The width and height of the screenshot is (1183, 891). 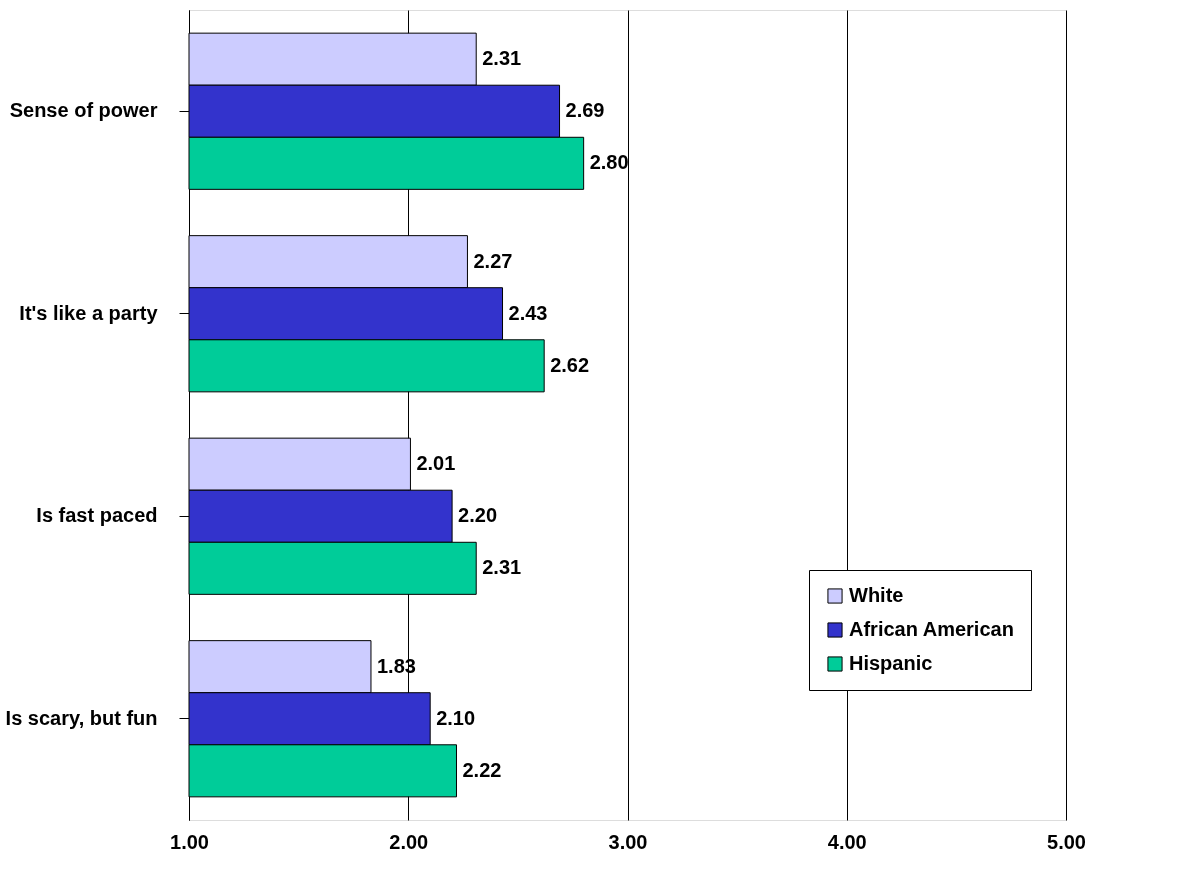 What do you see at coordinates (847, 841) in the screenshot?
I see `x-tick-label: 4.00` at bounding box center [847, 841].